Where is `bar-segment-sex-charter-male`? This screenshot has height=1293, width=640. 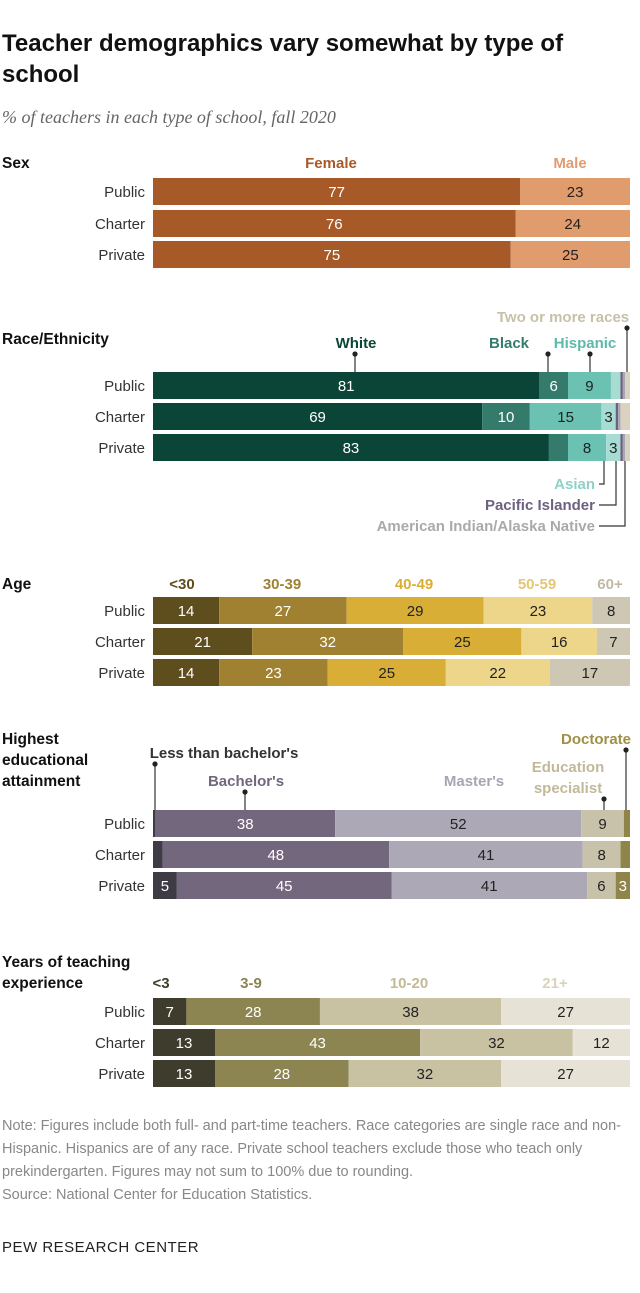 bar-segment-sex-charter-male is located at coordinates (572, 223).